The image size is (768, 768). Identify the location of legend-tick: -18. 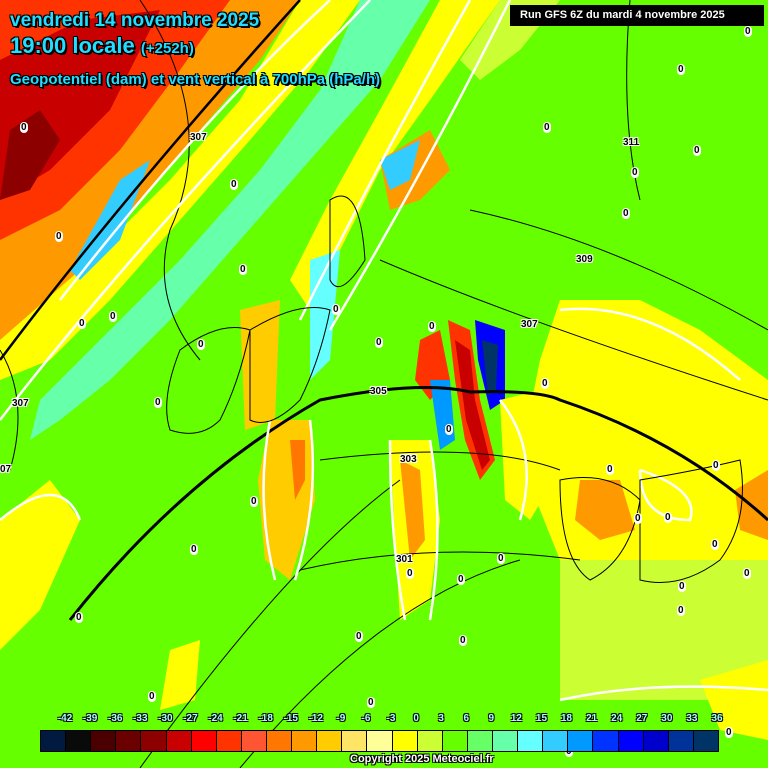
(265, 718).